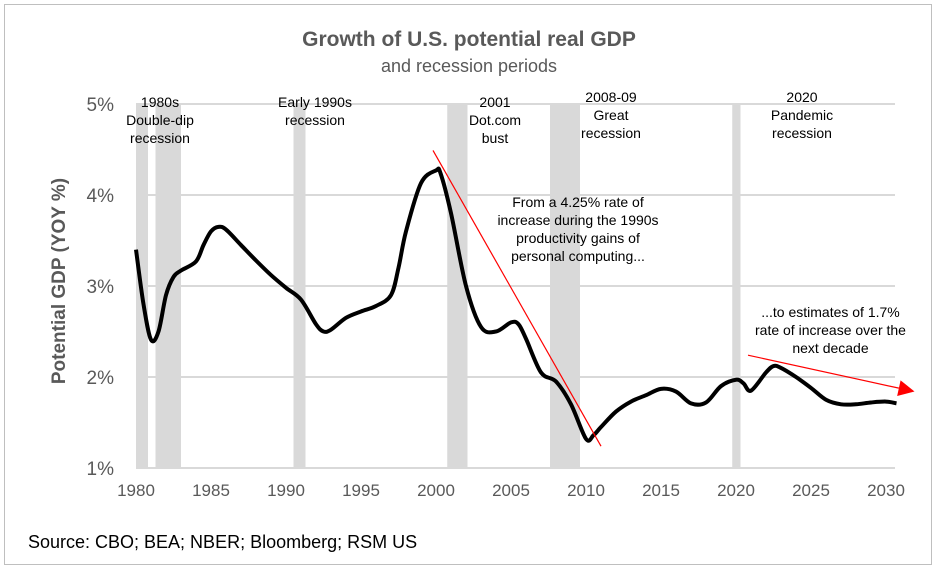 This screenshot has width=938, height=571. What do you see at coordinates (517, 298) in the screenshot?
I see `annotation-line` at bounding box center [517, 298].